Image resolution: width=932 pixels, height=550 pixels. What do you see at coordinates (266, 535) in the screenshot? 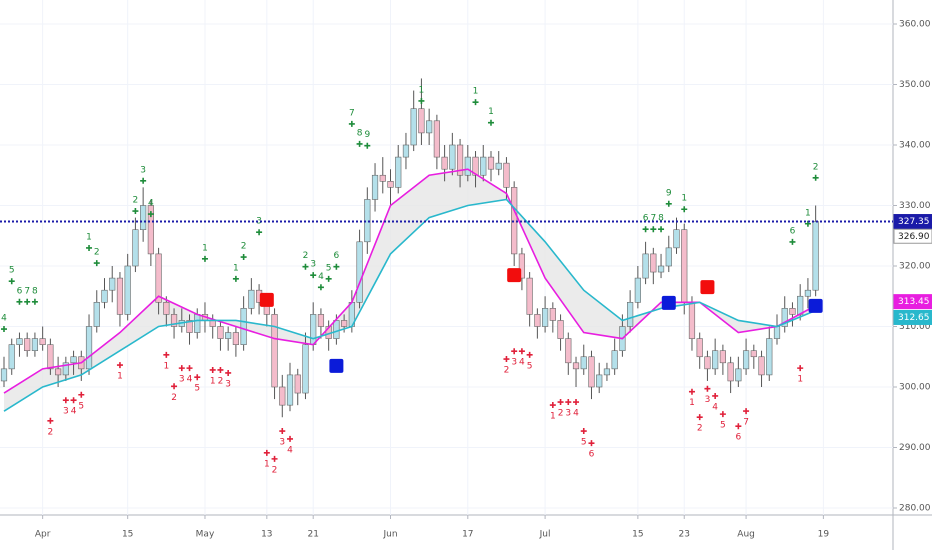
I see `x-tick-label: 13` at bounding box center [266, 535].